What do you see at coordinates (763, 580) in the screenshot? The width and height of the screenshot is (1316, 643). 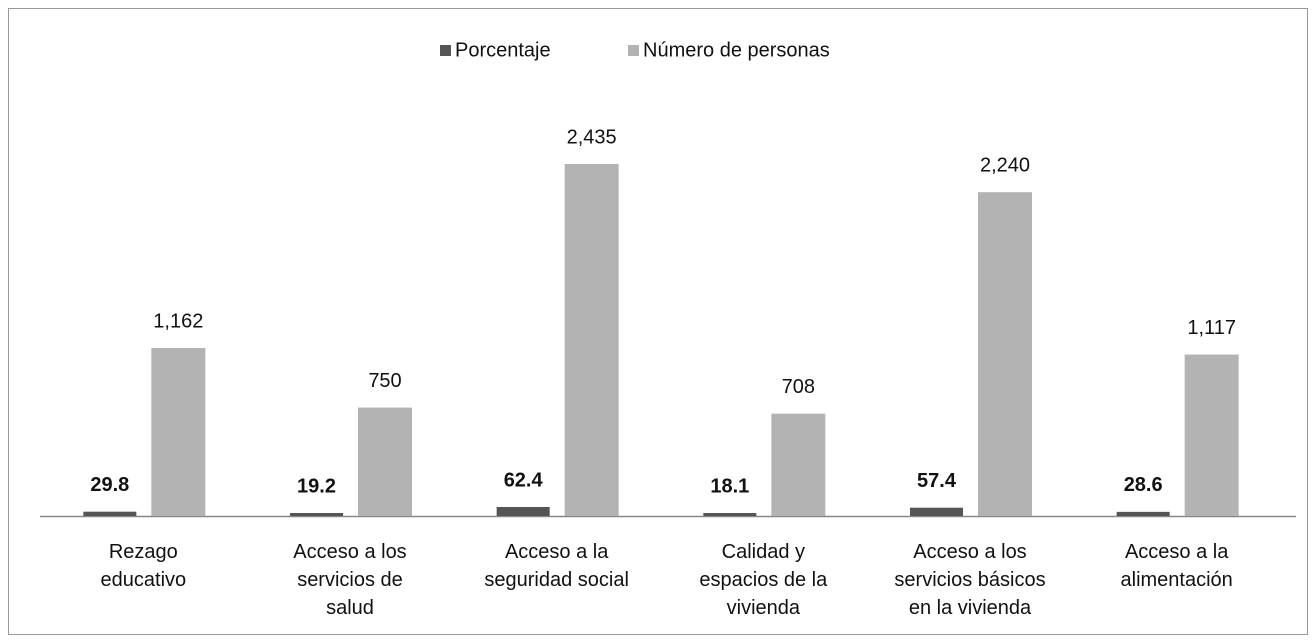 I see `x-tick-label: Calidad y espacios de la vivienda` at bounding box center [763, 580].